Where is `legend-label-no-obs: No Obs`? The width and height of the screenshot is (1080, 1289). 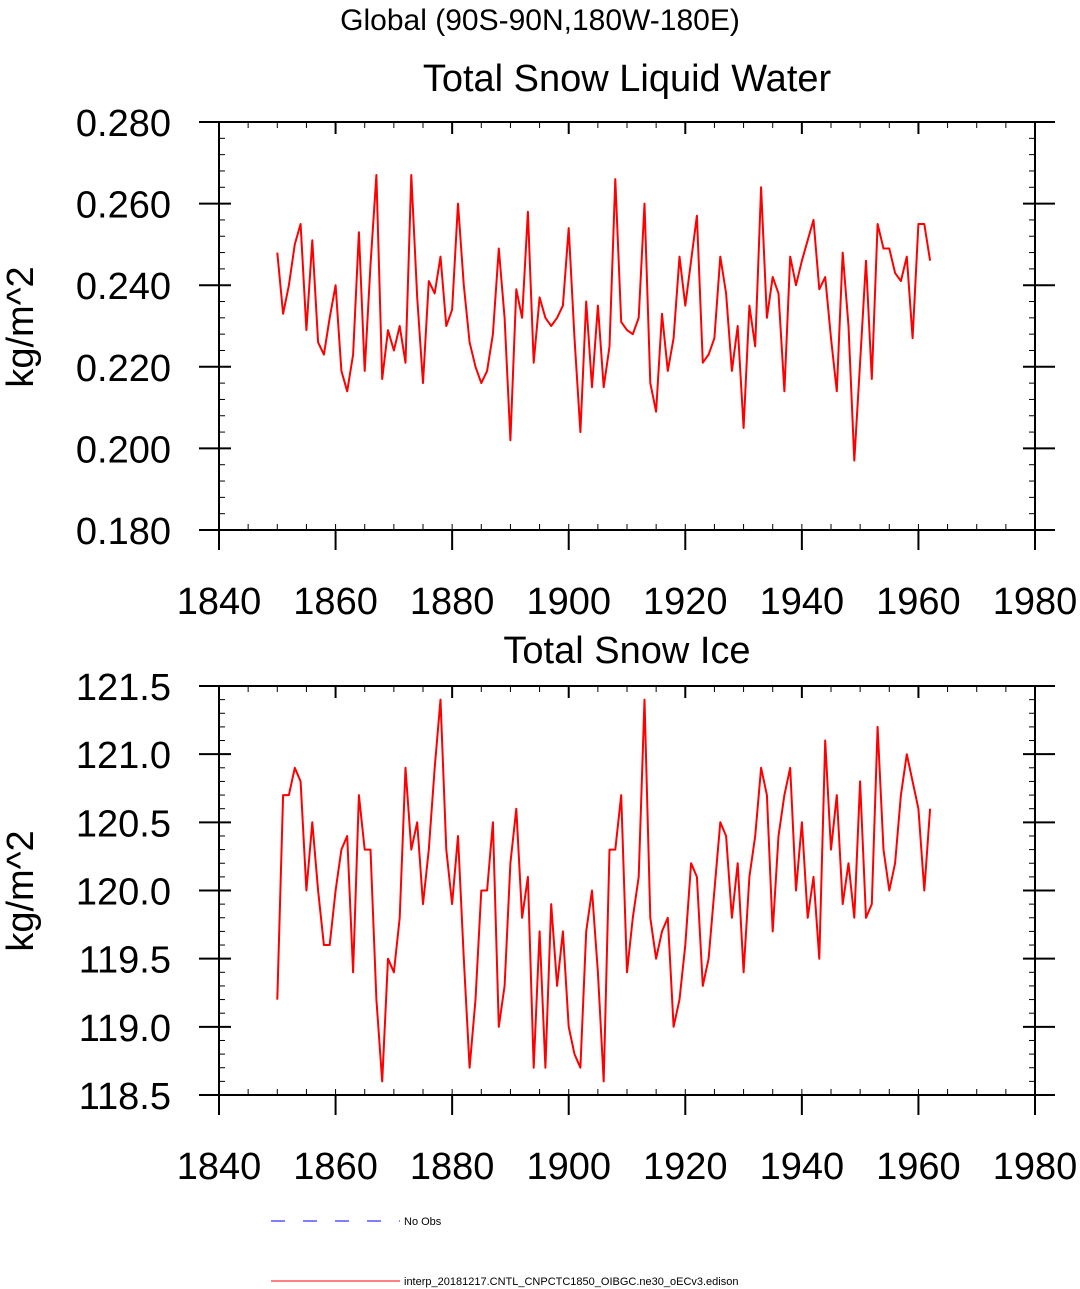 legend-label-no-obs: No Obs is located at coordinates (423, 1222).